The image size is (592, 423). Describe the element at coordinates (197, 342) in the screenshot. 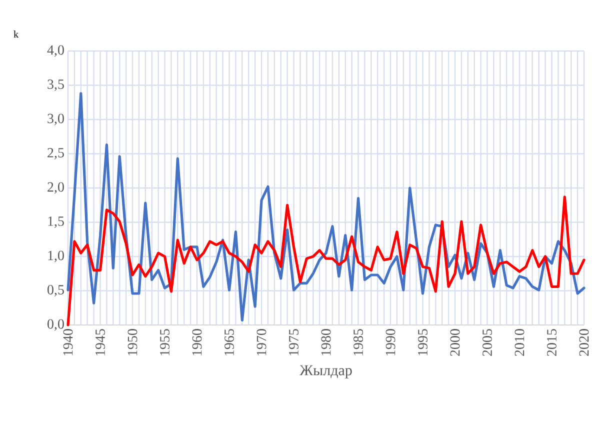

I see `x-tick-label: 1960` at that location.